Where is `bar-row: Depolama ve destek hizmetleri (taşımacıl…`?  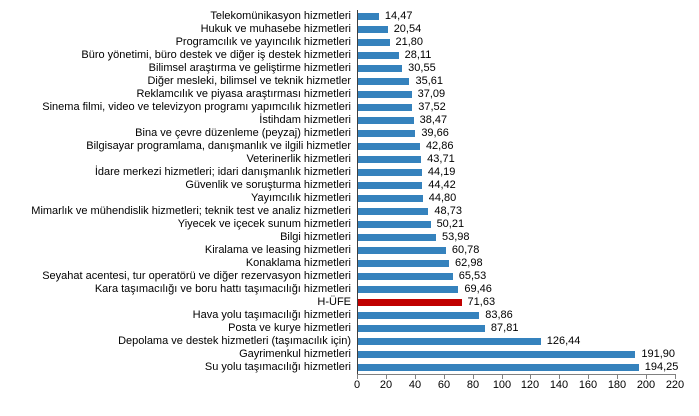
bar-row: Depolama ve destek hizmetleri (taşımacıl… is located at coordinates (349, 341).